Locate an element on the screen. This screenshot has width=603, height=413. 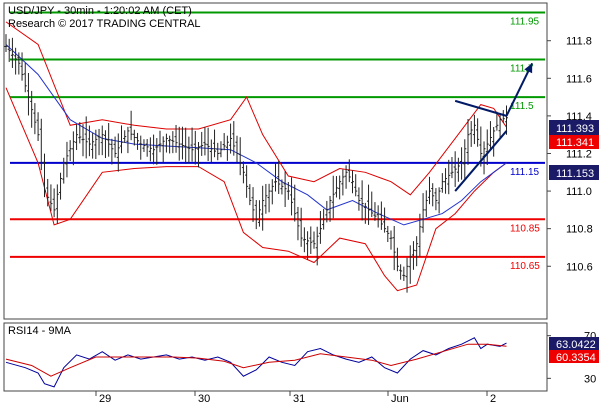
time-tick-label: 2 is located at coordinates (493, 399).